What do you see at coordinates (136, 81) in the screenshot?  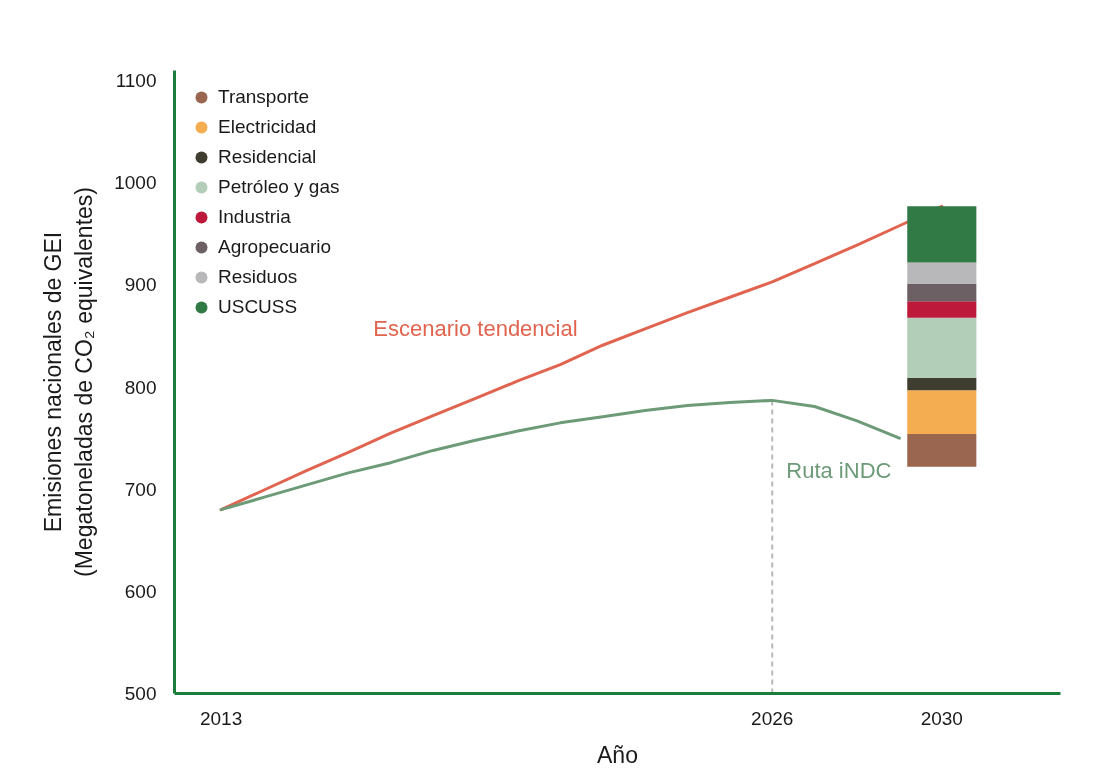 I see `y-tick-label: 1100` at bounding box center [136, 81].